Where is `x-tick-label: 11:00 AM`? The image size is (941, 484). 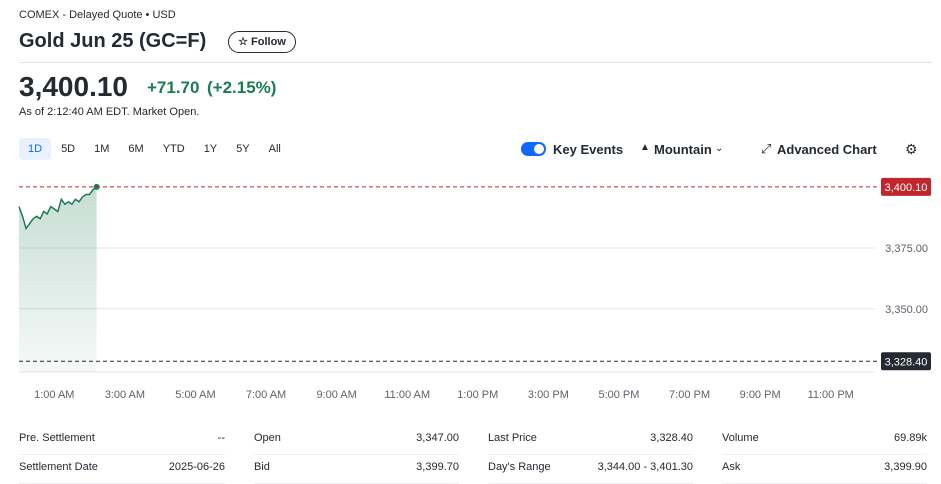
x-tick-label: 11:00 AM is located at coordinates (407, 395).